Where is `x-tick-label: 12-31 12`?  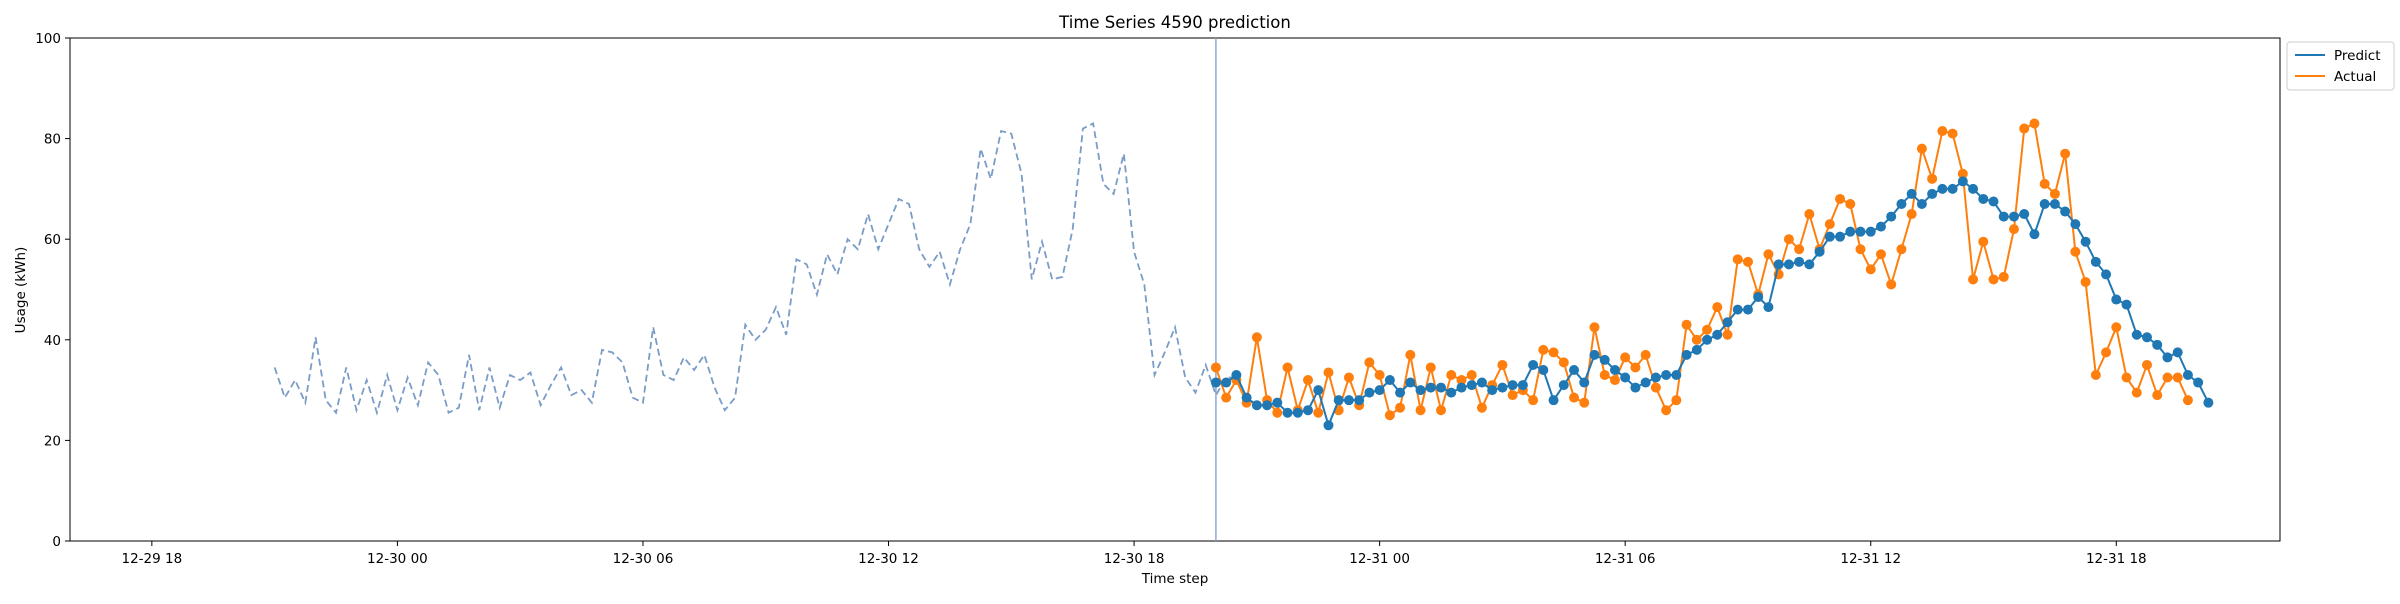
x-tick-label: 12-31 12 is located at coordinates (1870, 559).